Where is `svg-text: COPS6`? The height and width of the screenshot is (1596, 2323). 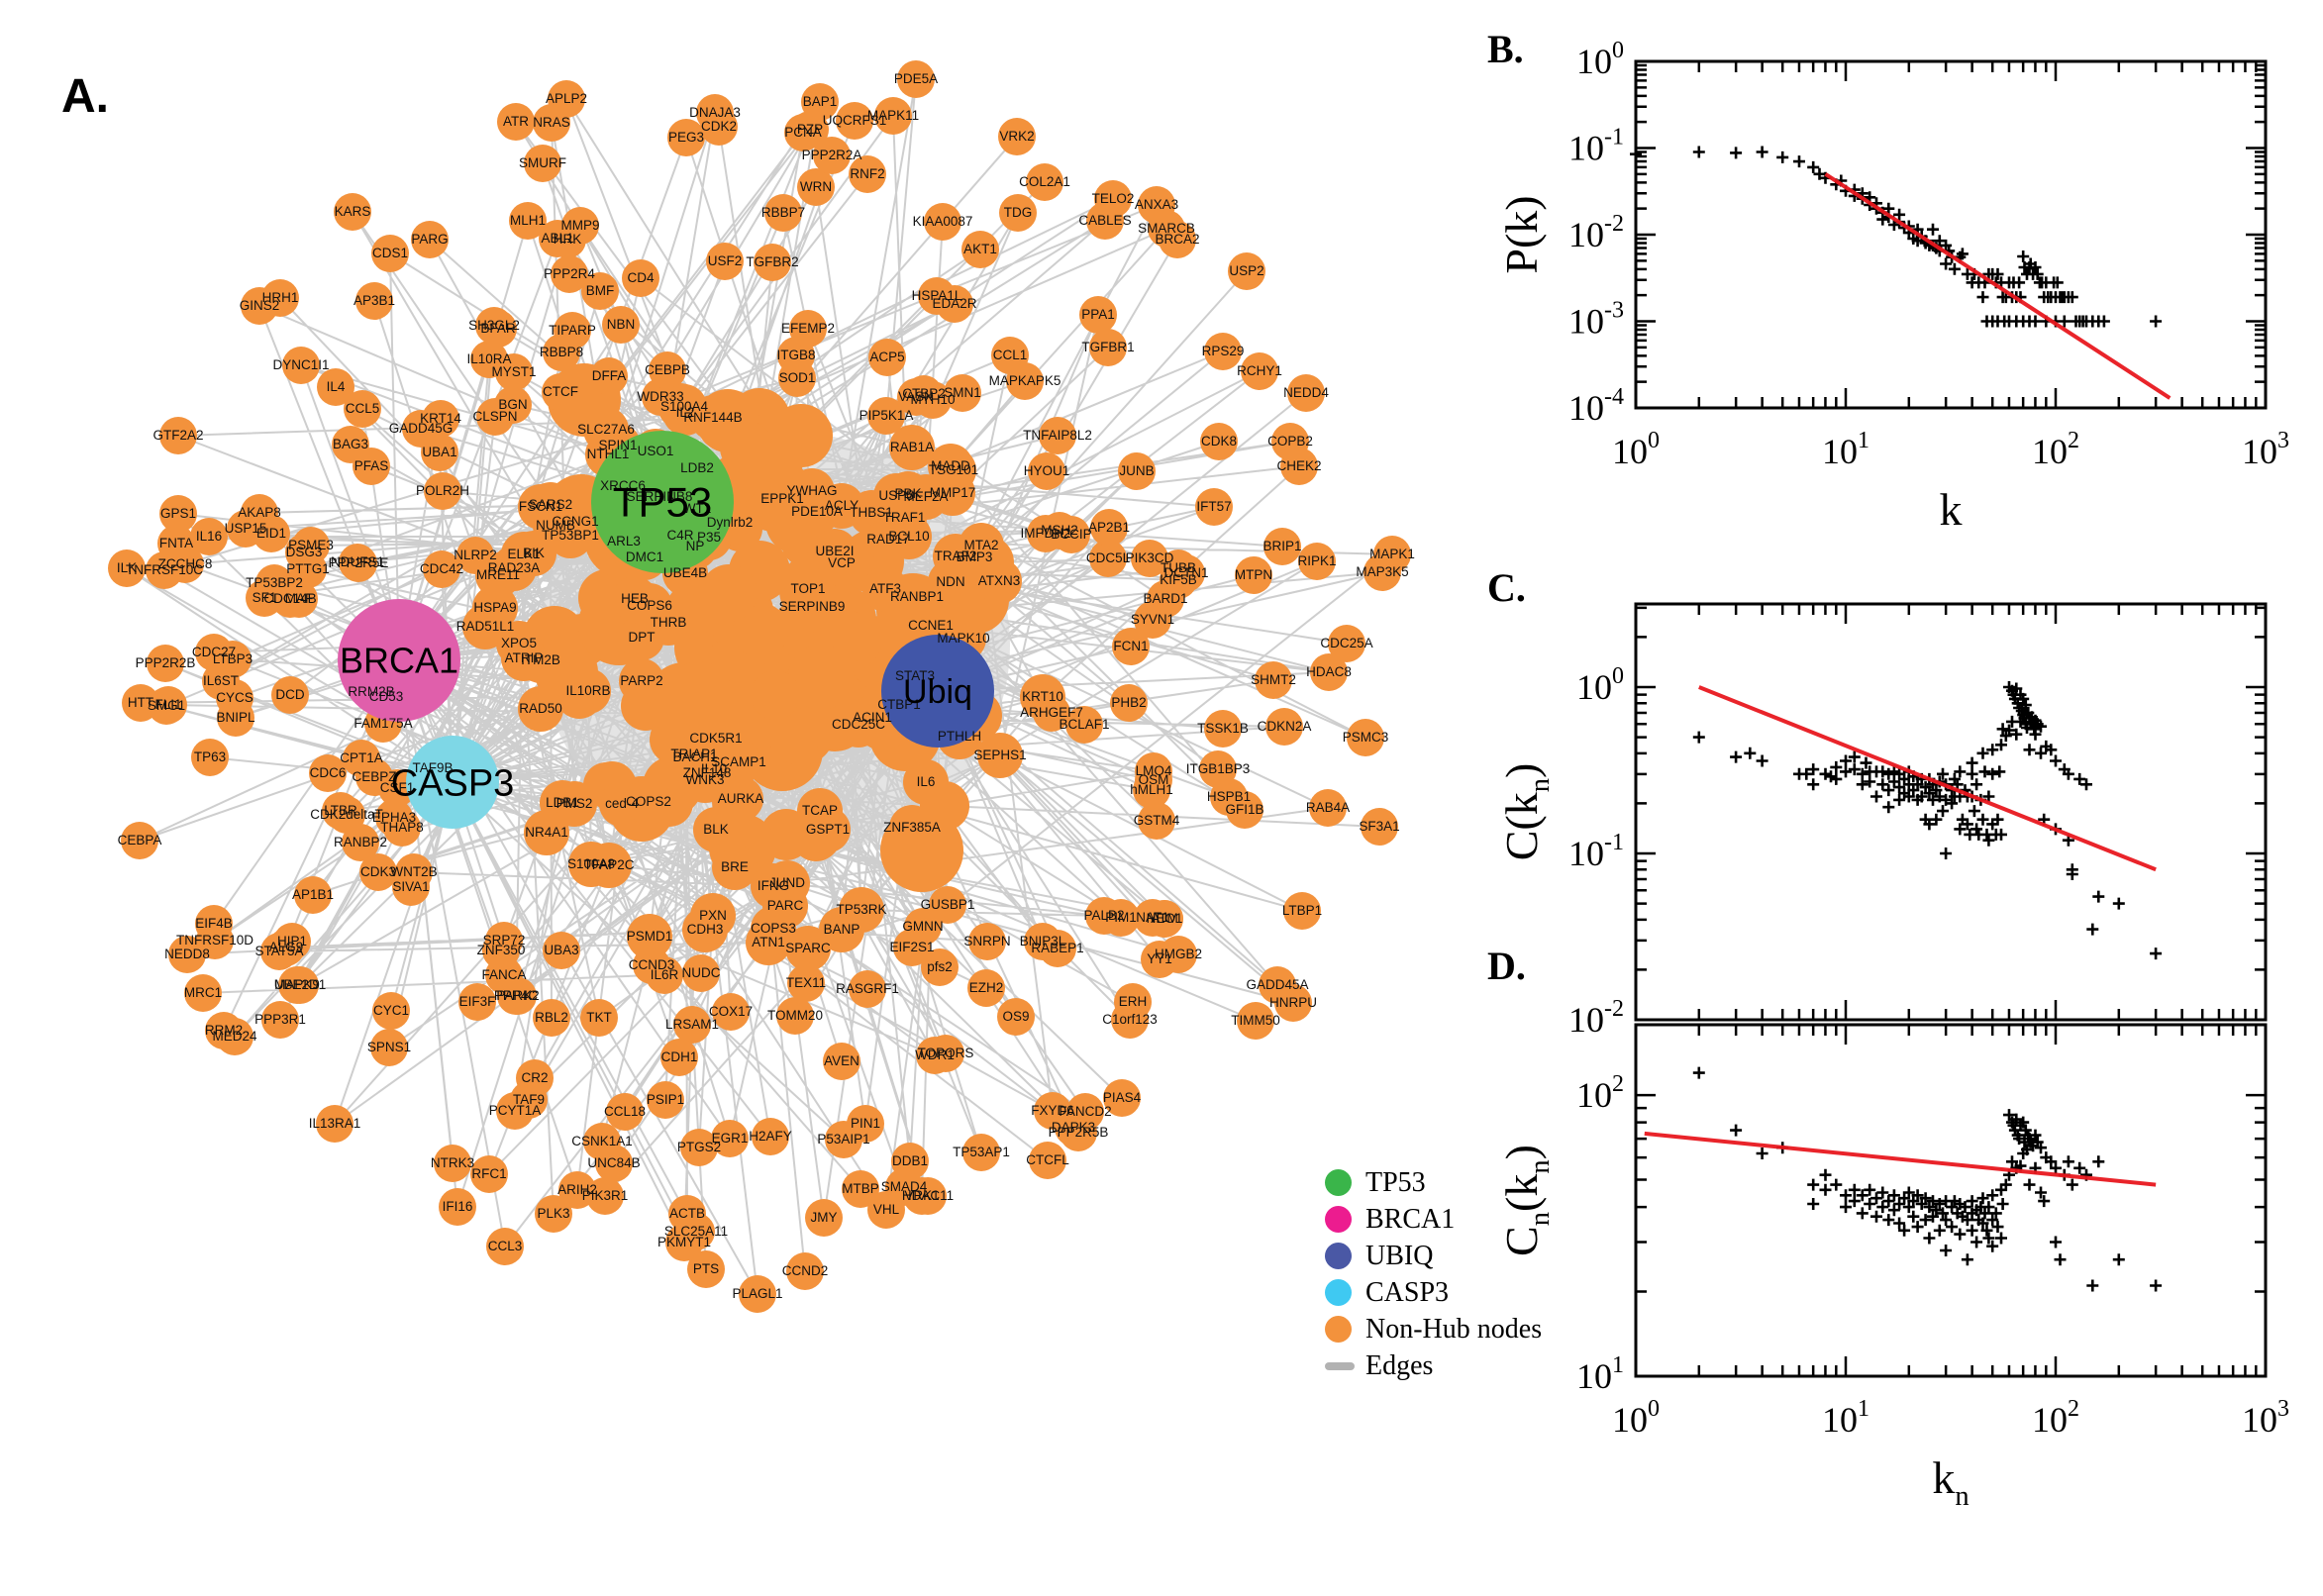 svg-text: COPS6 is located at coordinates (649, 605).